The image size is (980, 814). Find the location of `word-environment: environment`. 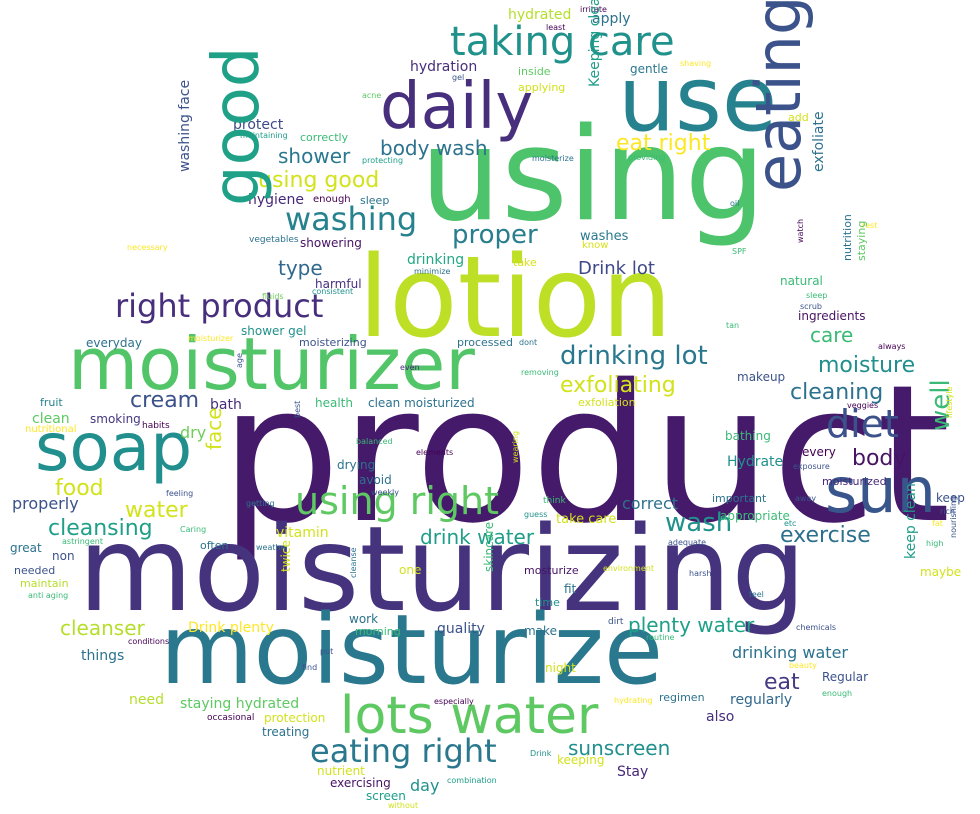

word-environment: environment is located at coordinates (628, 568).